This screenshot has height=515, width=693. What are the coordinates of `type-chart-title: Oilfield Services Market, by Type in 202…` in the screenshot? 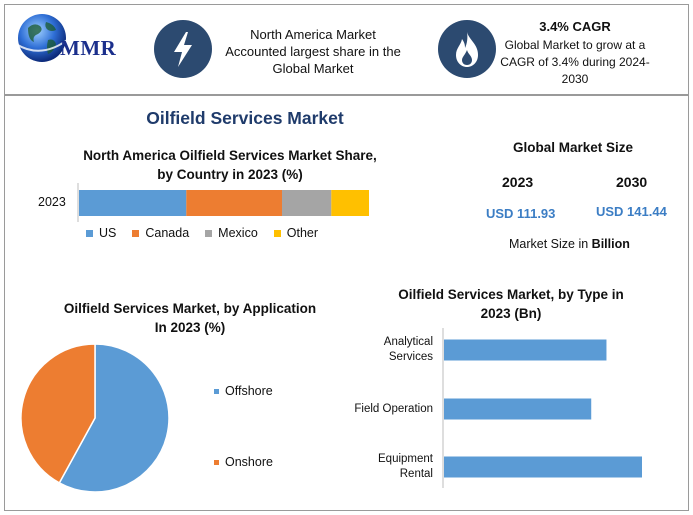 It's located at (511, 304).